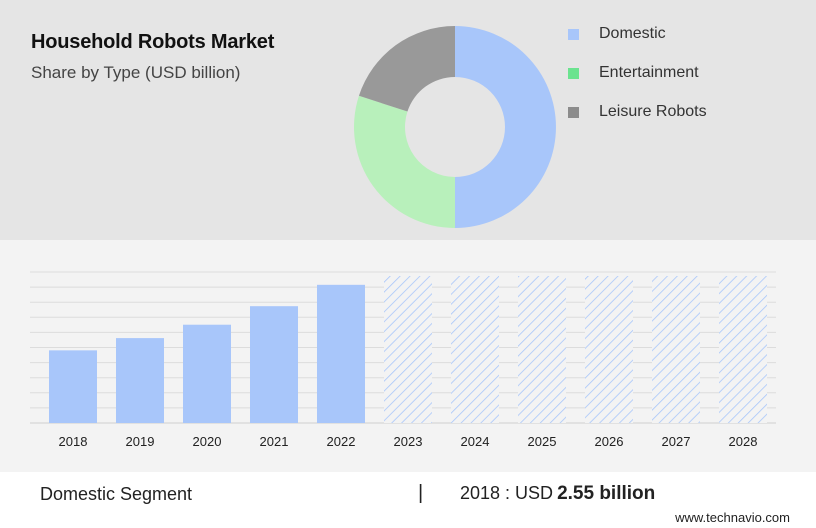 The width and height of the screenshot is (816, 528). What do you see at coordinates (274, 441) in the screenshot?
I see `x-tick-label: 2021` at bounding box center [274, 441].